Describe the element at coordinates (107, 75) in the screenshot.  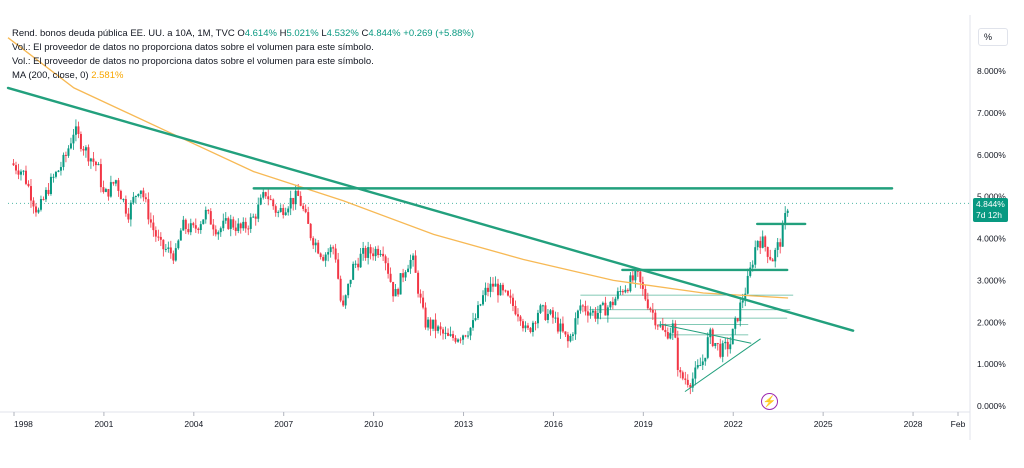
I see `ma-value: 2.581%` at that location.